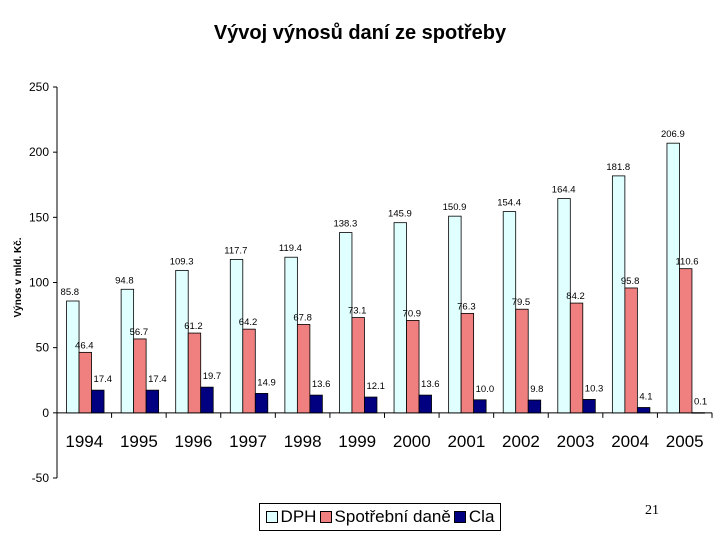 Image resolution: width=720 pixels, height=540 pixels. What do you see at coordinates (536, 389) in the screenshot?
I see `data-label: 9.8` at bounding box center [536, 389].